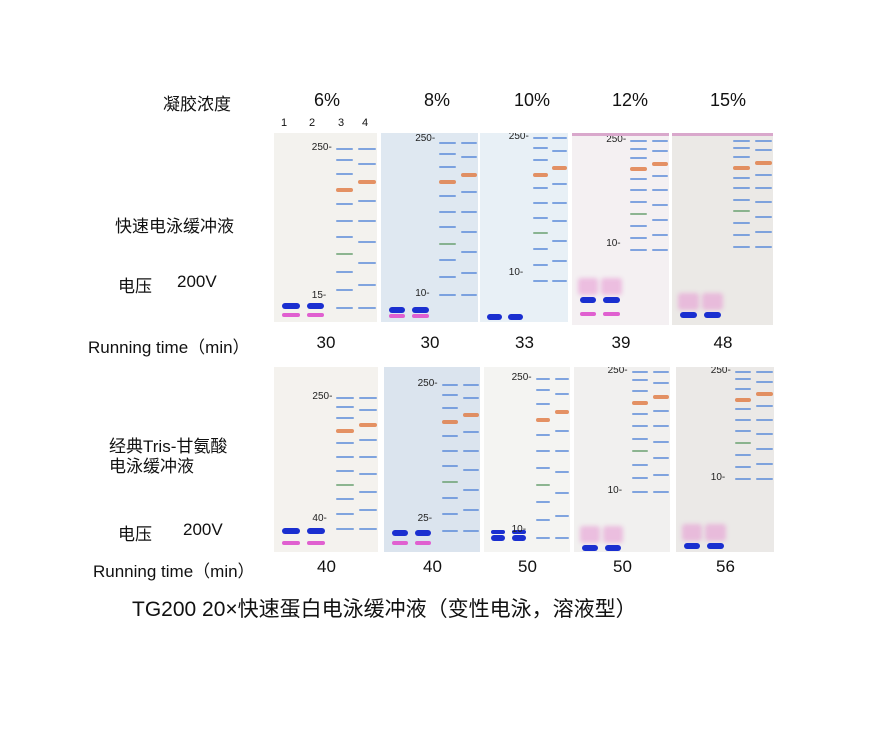 Image resolution: width=869 pixels, height=735 pixels. I want to click on fast-buffer-label: 快速电泳缓冲液, so click(174, 226).